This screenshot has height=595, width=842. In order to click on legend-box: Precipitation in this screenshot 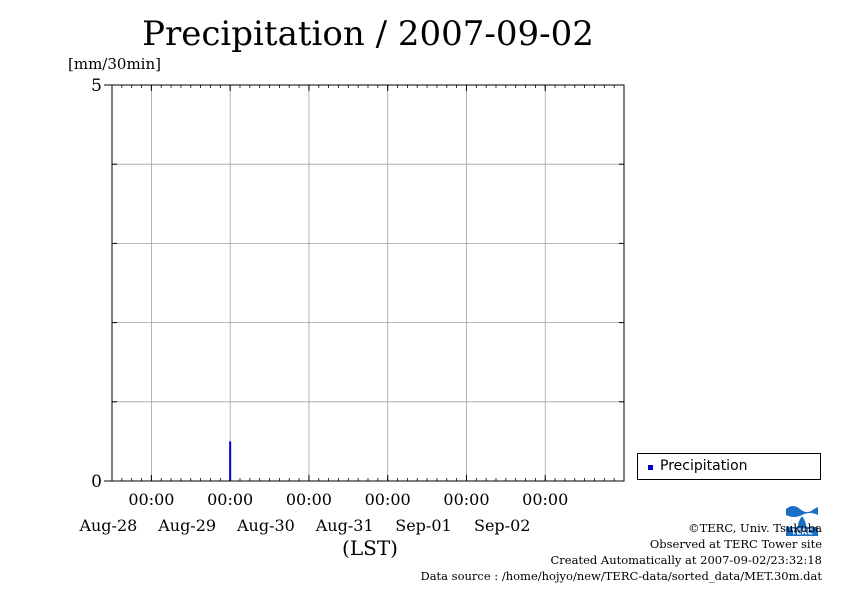, I will do `click(729, 466)`.